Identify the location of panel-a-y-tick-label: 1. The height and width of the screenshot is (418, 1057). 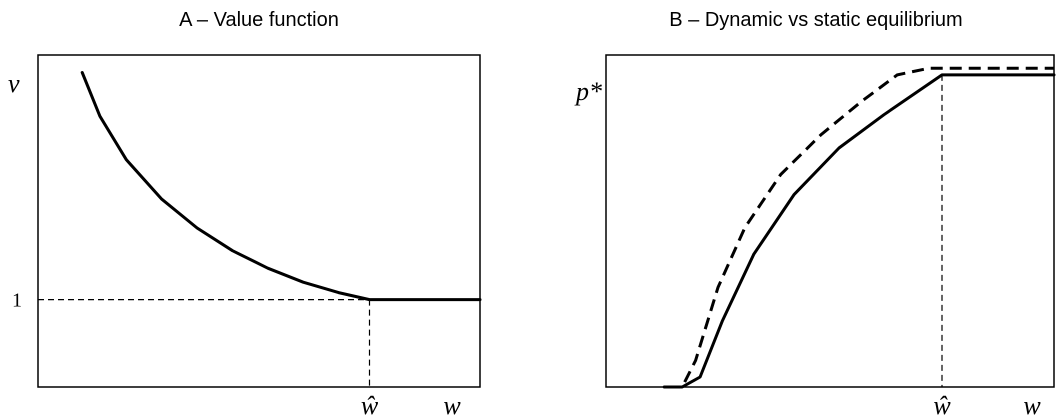
(17, 301).